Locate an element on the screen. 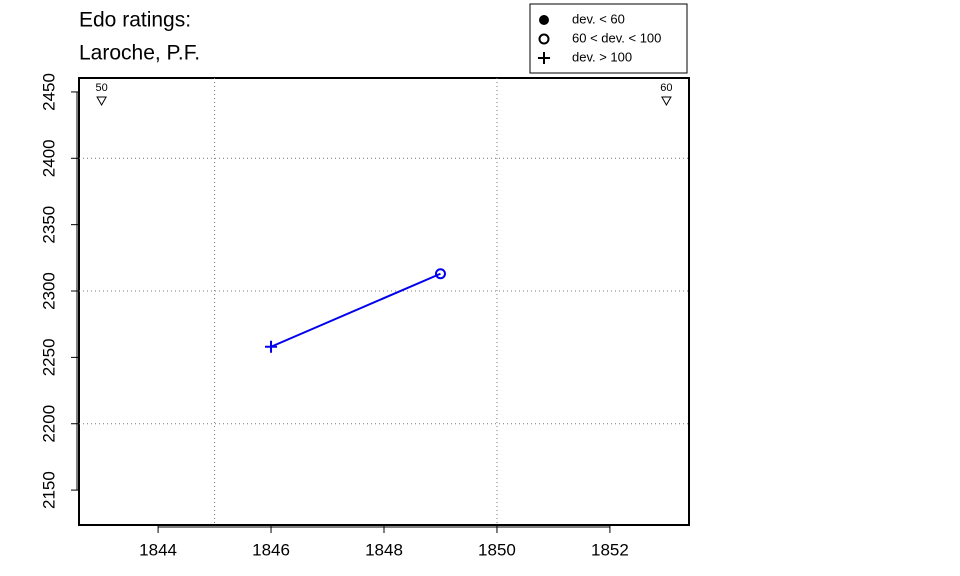  marker-label: 60 is located at coordinates (666, 88).